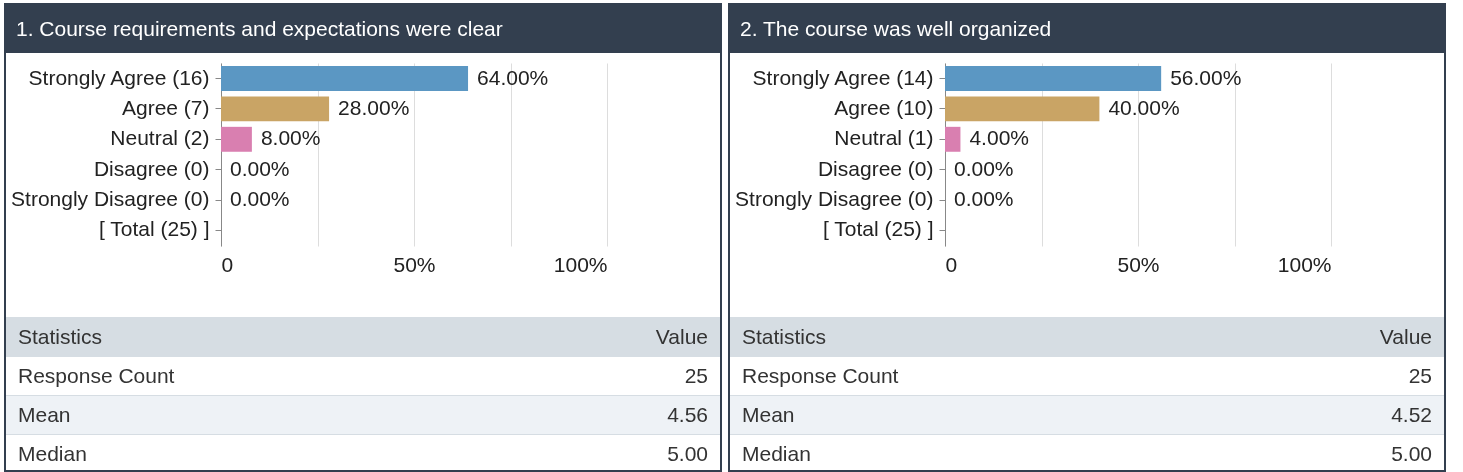 This screenshot has height=472, width=1463. Describe the element at coordinates (1338, 415) in the screenshot. I see `text: 4.52` at that location.